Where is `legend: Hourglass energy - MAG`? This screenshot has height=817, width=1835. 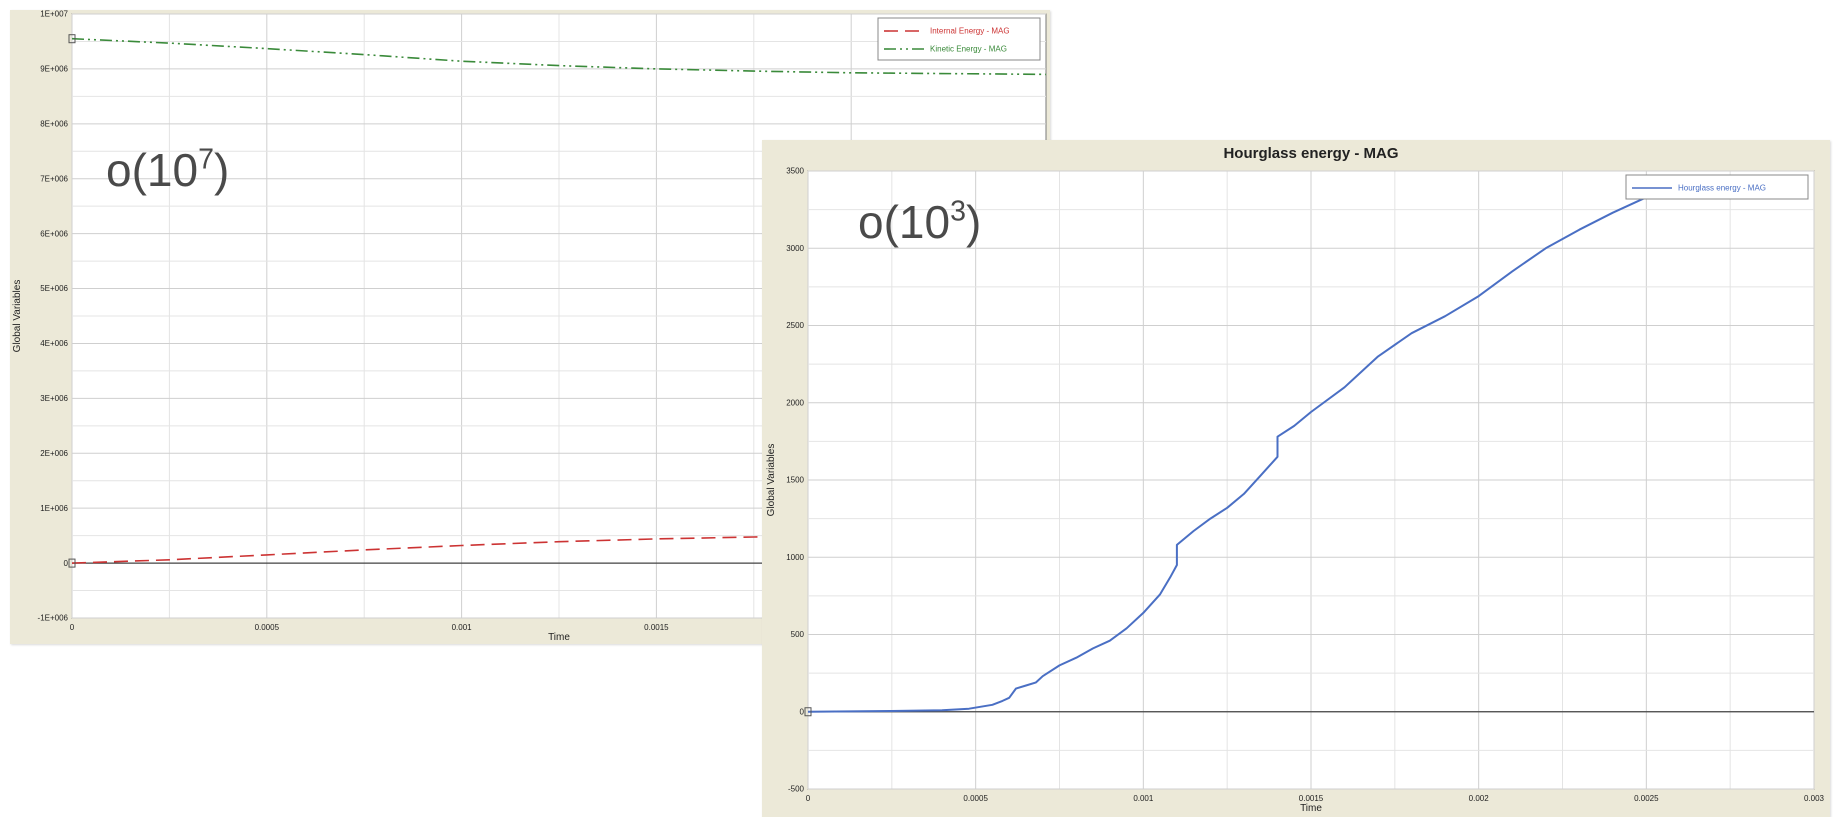
legend: Hourglass energy - MAG is located at coordinates (1717, 187).